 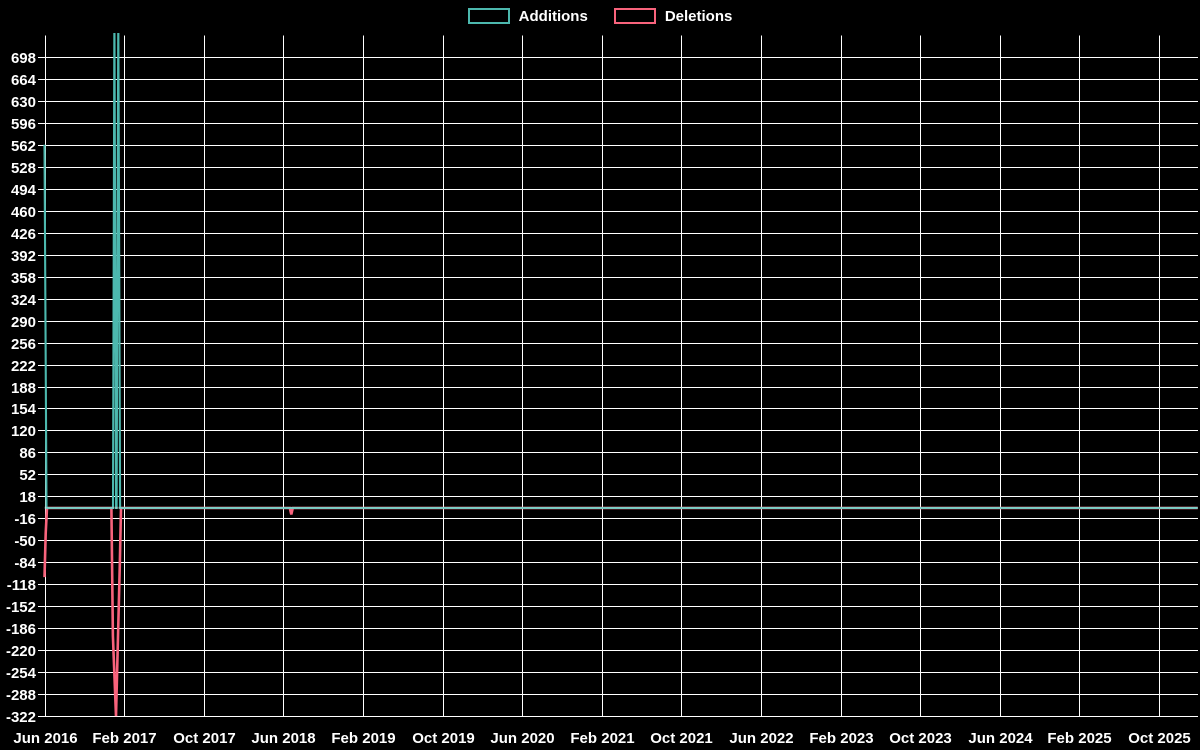 What do you see at coordinates (23, 344) in the screenshot?
I see `y-tick-label: 256` at bounding box center [23, 344].